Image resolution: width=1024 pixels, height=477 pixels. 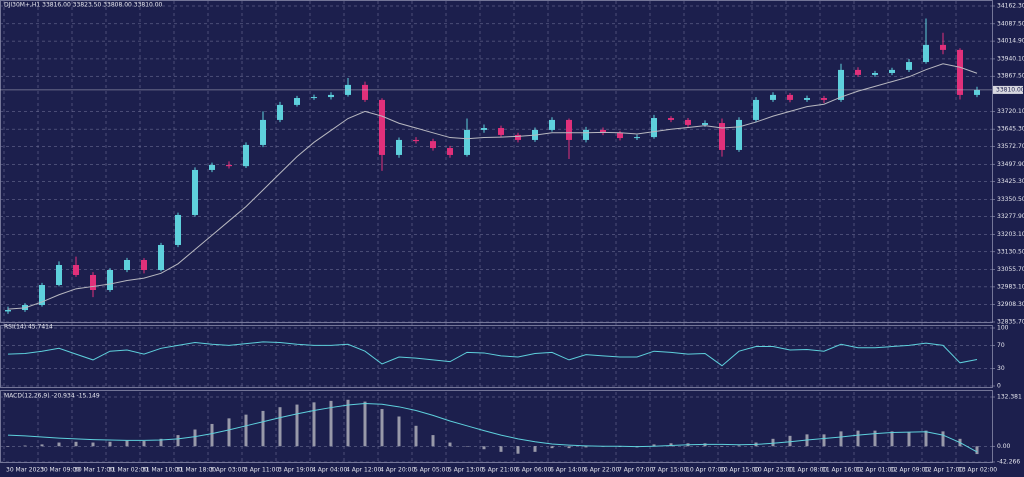 What do you see at coordinates (1010, 76) in the screenshot?
I see `y-tick-label: 33867.50` at bounding box center [1010, 76].